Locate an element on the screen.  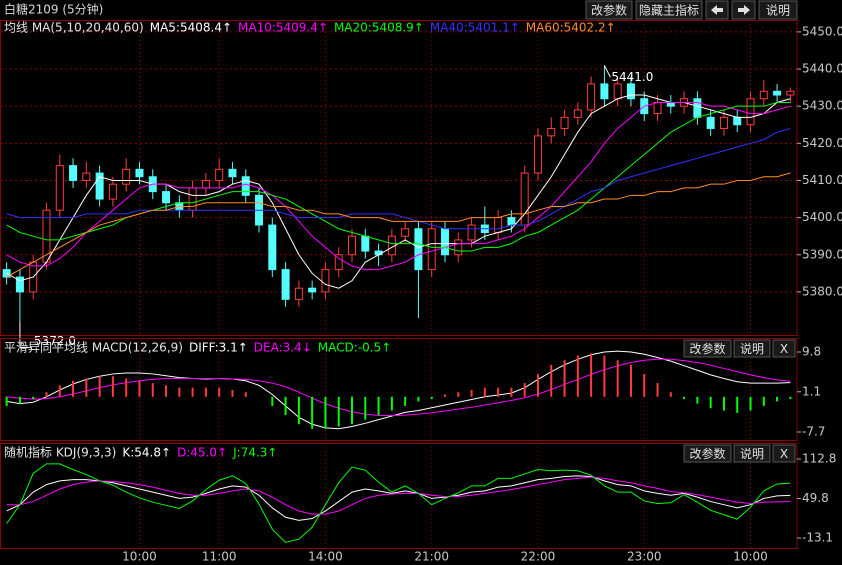
y-tick-label: 5400.0 is located at coordinates (822, 217).